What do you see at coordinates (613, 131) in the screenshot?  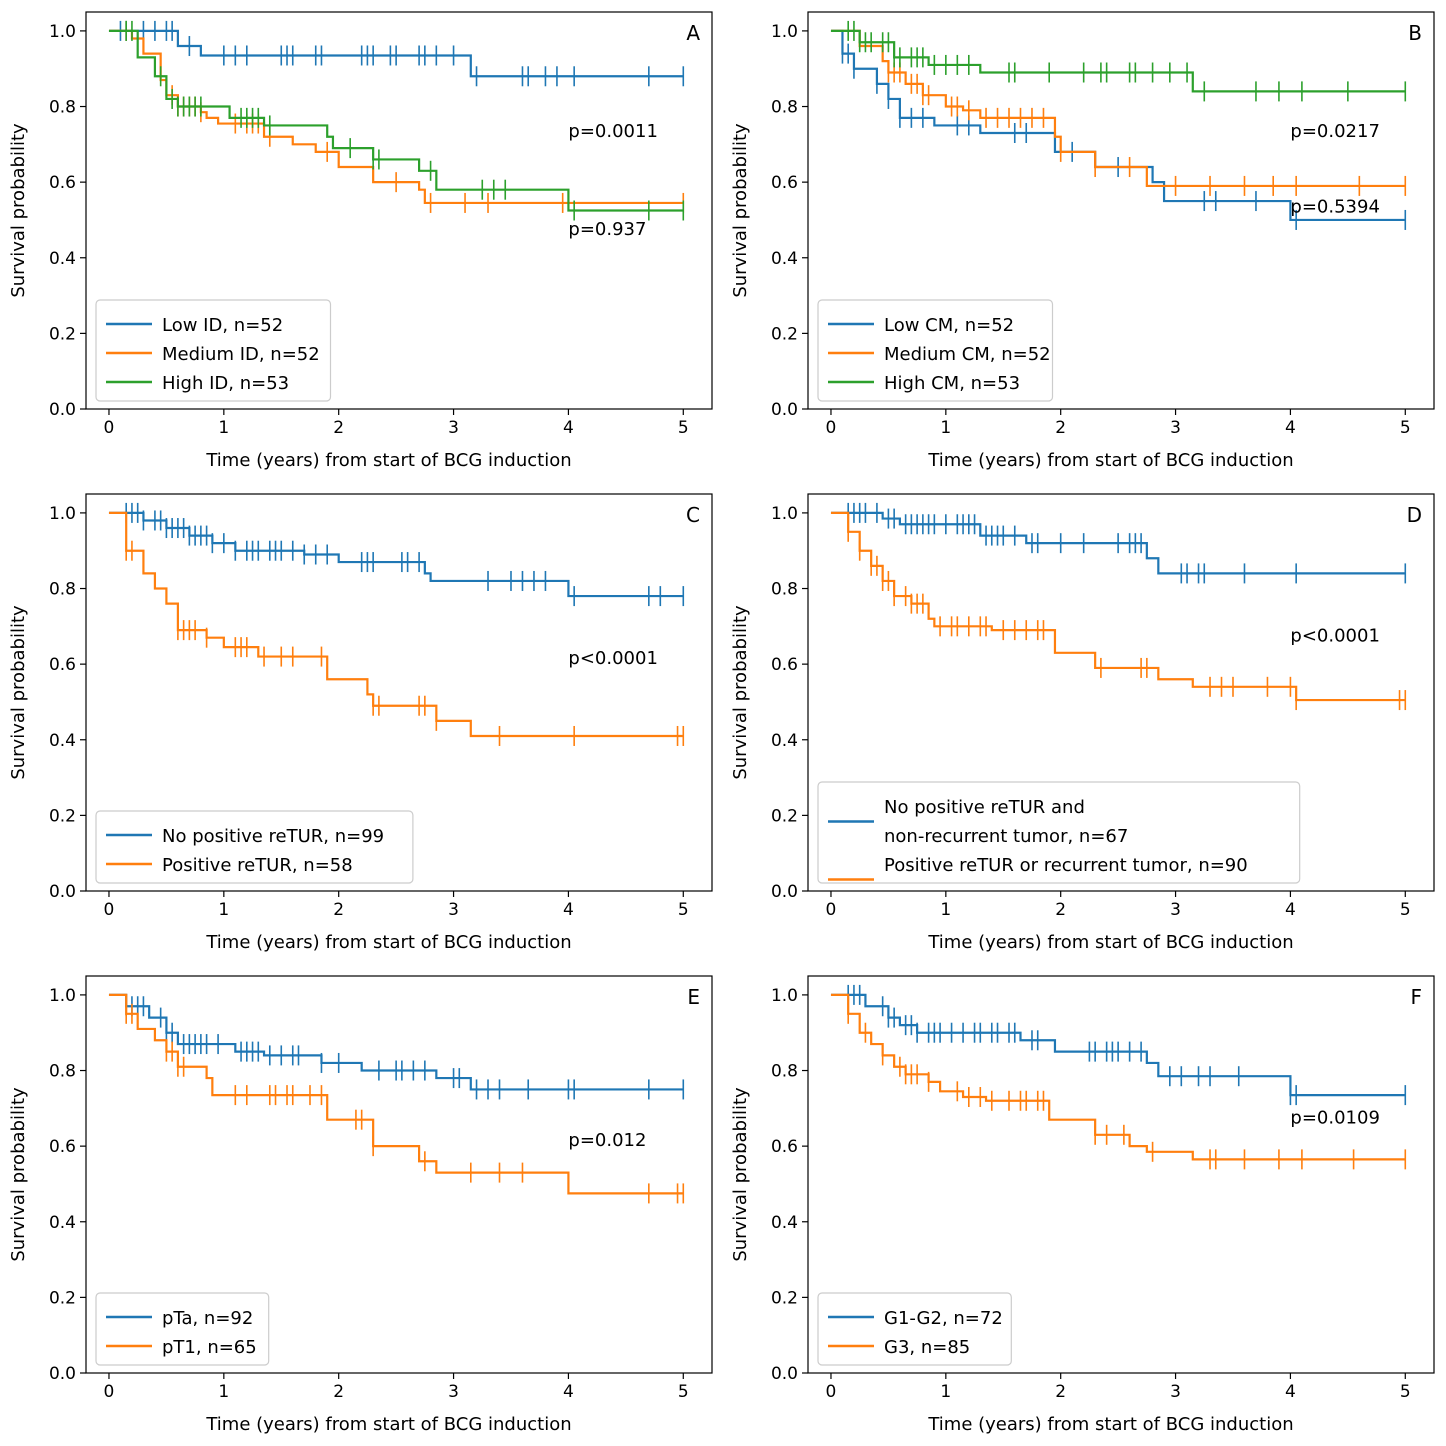 I see `p-value-annotation: p=0.0011` at bounding box center [613, 131].